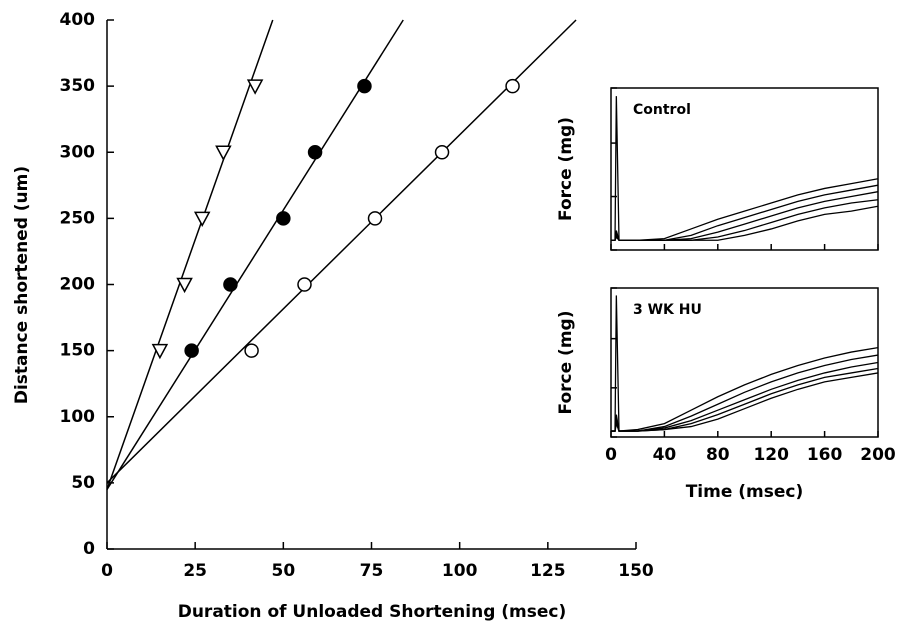  What do you see at coordinates (372, 612) in the screenshot?
I see `x-axis-label: Duration of Unloaded Shortening (msec)` at bounding box center [372, 612].